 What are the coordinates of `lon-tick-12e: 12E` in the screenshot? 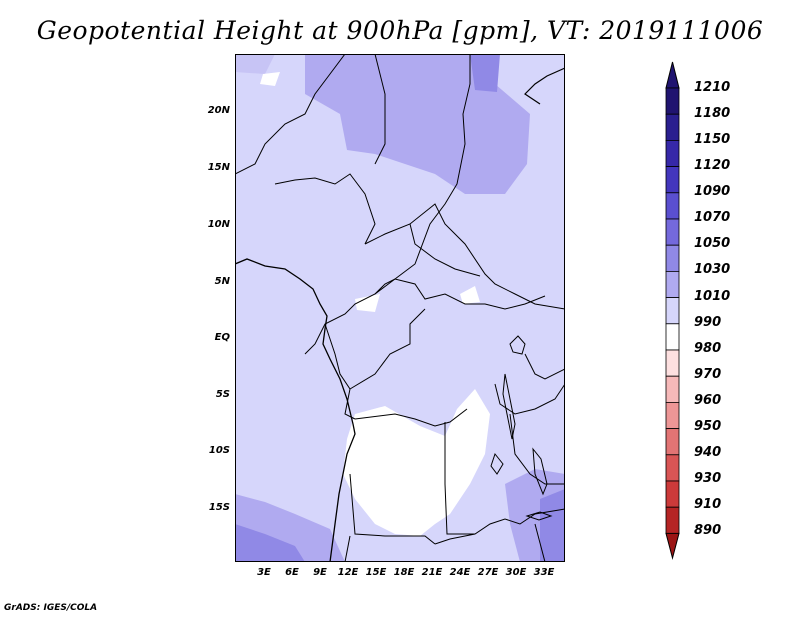 It's located at (348, 572).